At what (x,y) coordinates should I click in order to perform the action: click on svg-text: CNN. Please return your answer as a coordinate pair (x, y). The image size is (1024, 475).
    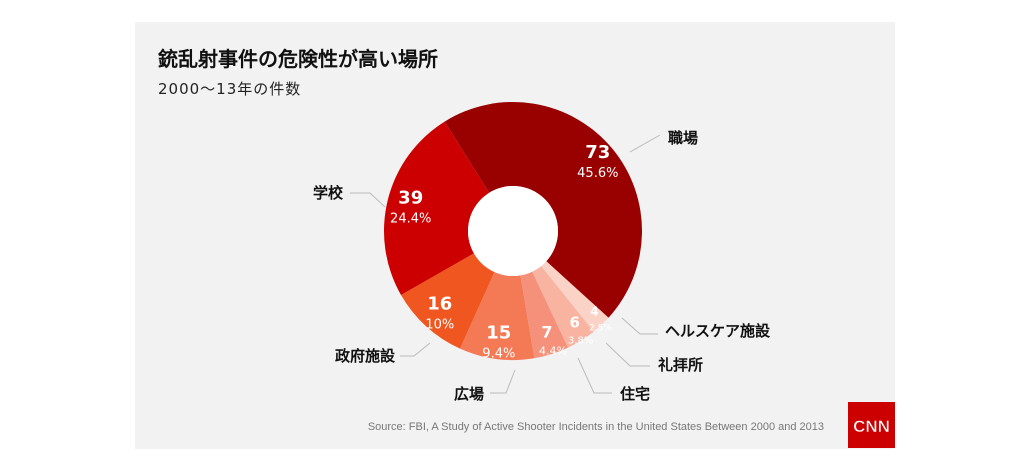
    Looking at the image, I should click on (871, 426).